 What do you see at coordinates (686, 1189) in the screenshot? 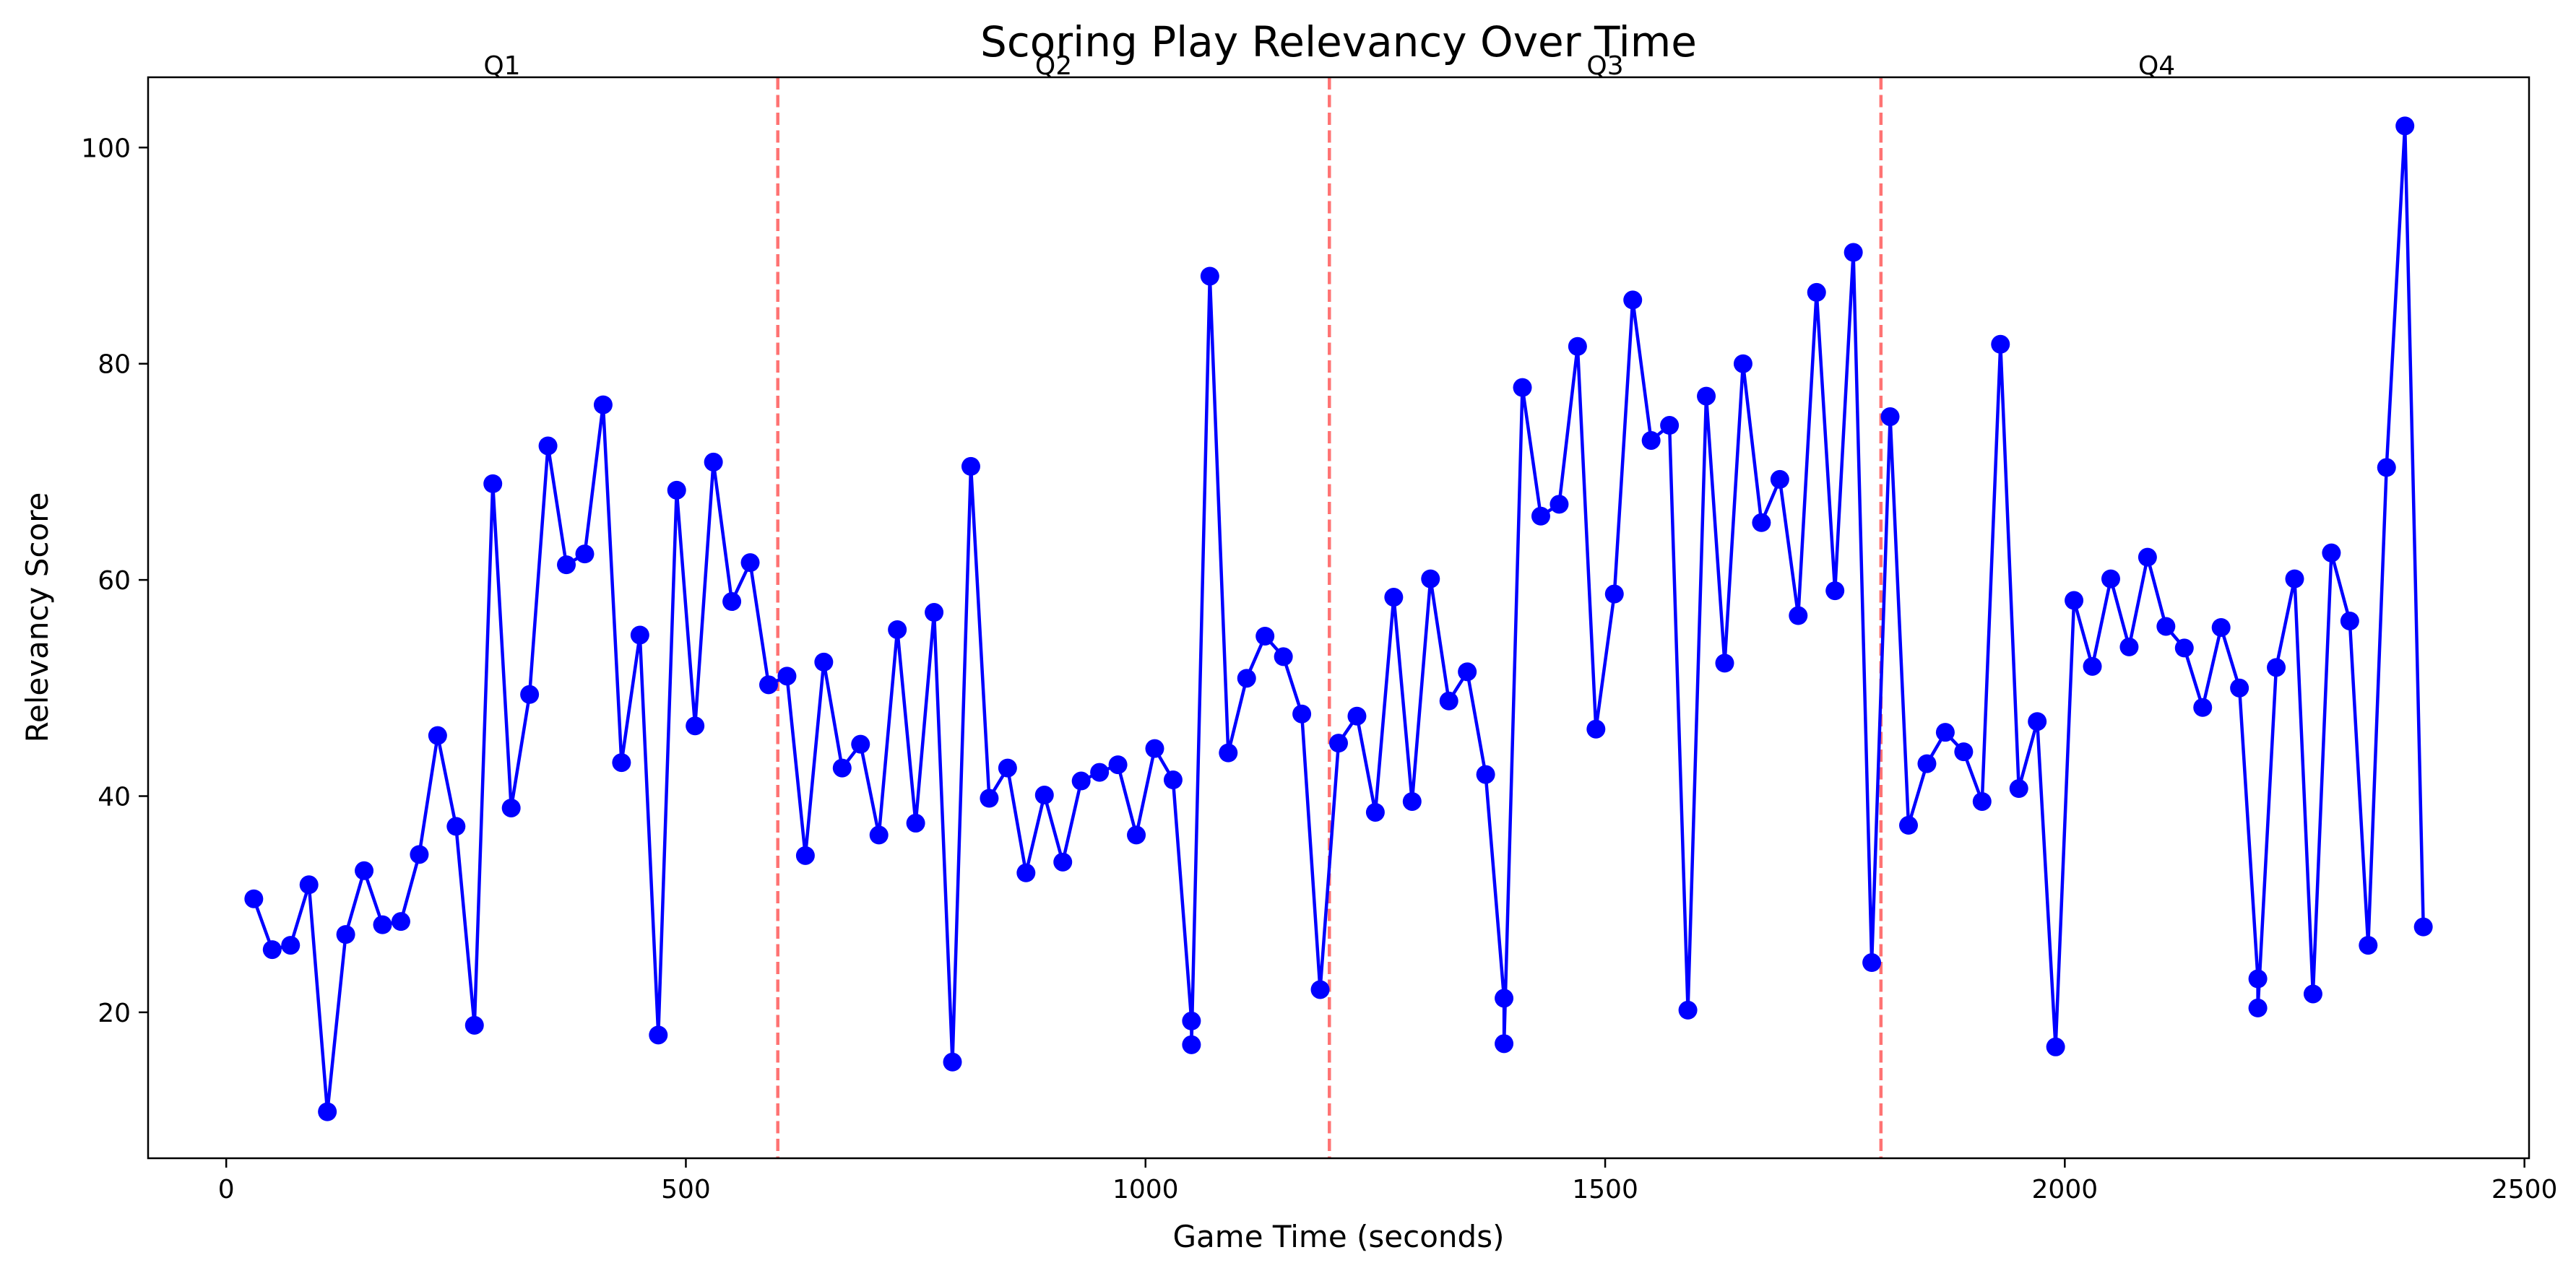
I see `x-tick-label: 500` at bounding box center [686, 1189].